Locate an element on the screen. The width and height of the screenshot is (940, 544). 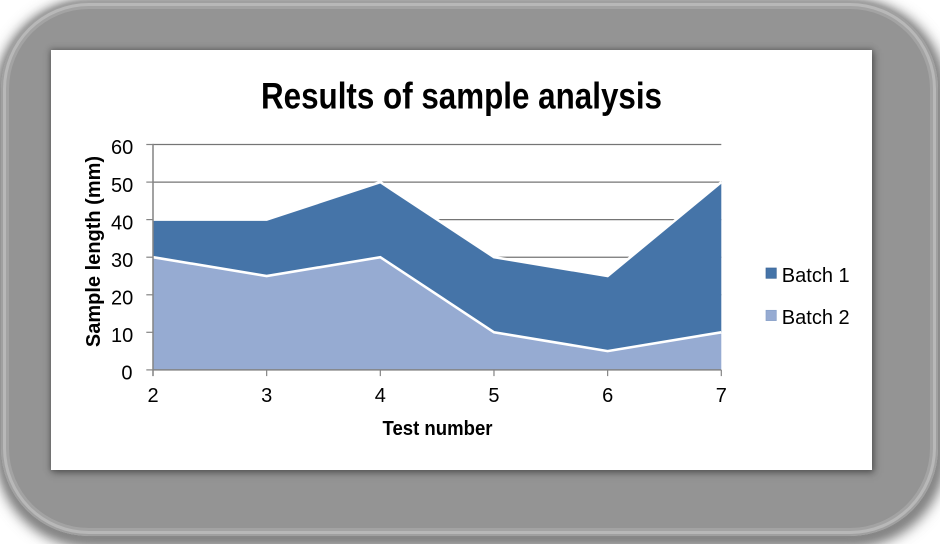
svg-text: Sample length (mm) is located at coordinates (94, 251).